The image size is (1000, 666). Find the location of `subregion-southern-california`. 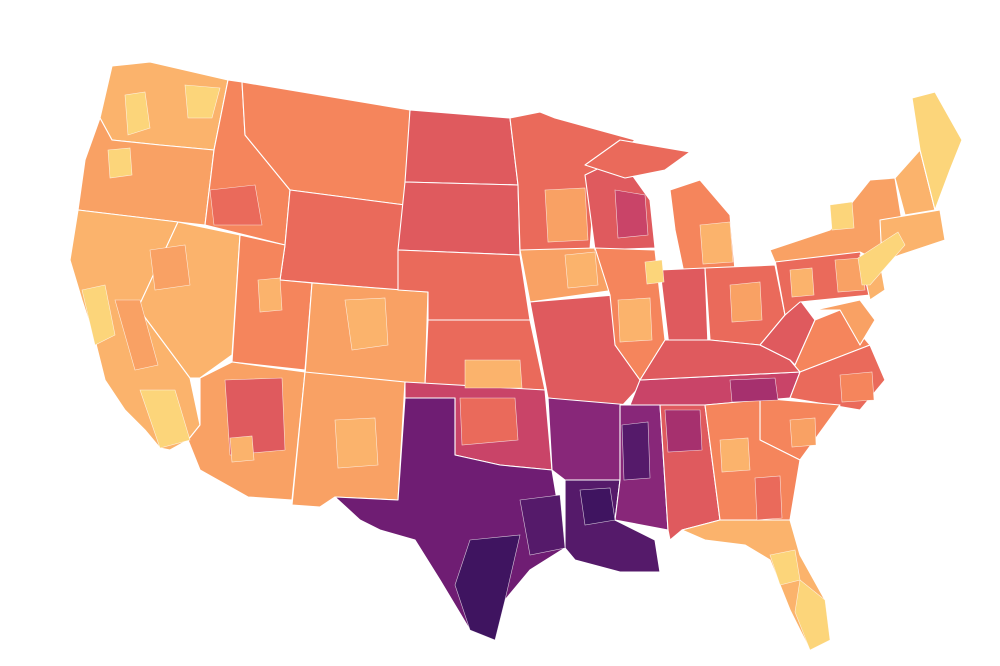

subregion-southern-california is located at coordinates (165, 419).